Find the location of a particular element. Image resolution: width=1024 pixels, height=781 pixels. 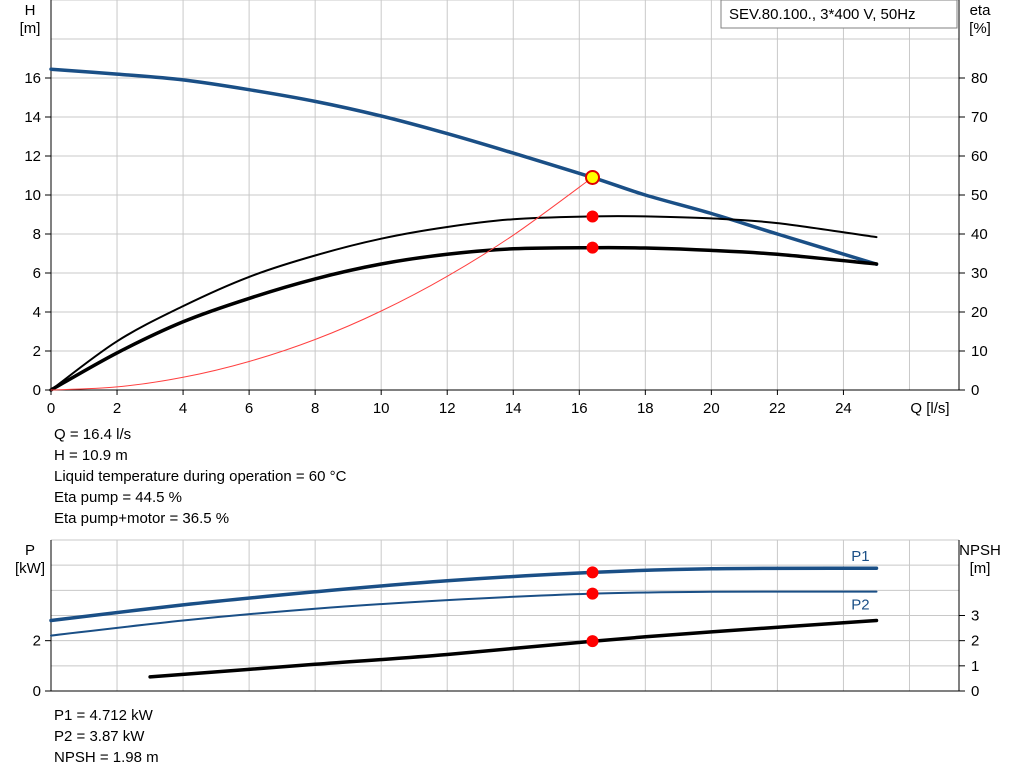

curve-label-P1: P1 is located at coordinates (860, 556).